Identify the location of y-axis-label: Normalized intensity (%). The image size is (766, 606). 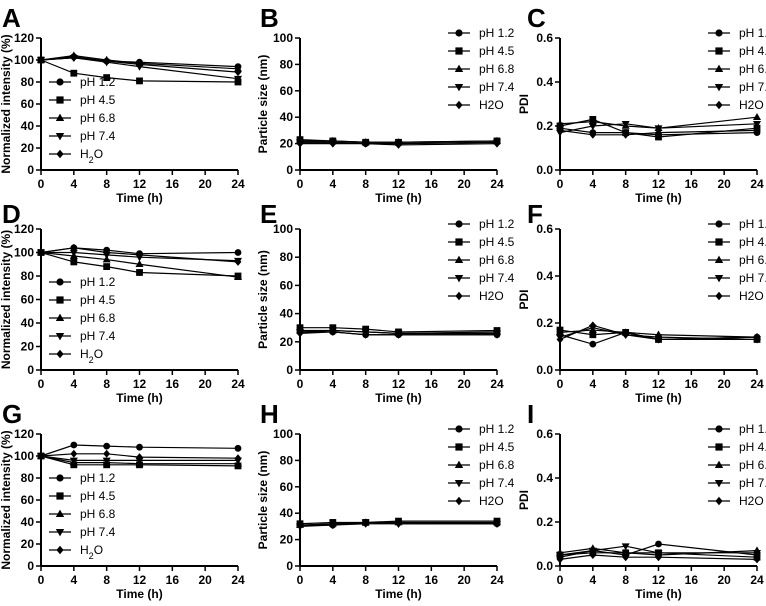
(6, 103).